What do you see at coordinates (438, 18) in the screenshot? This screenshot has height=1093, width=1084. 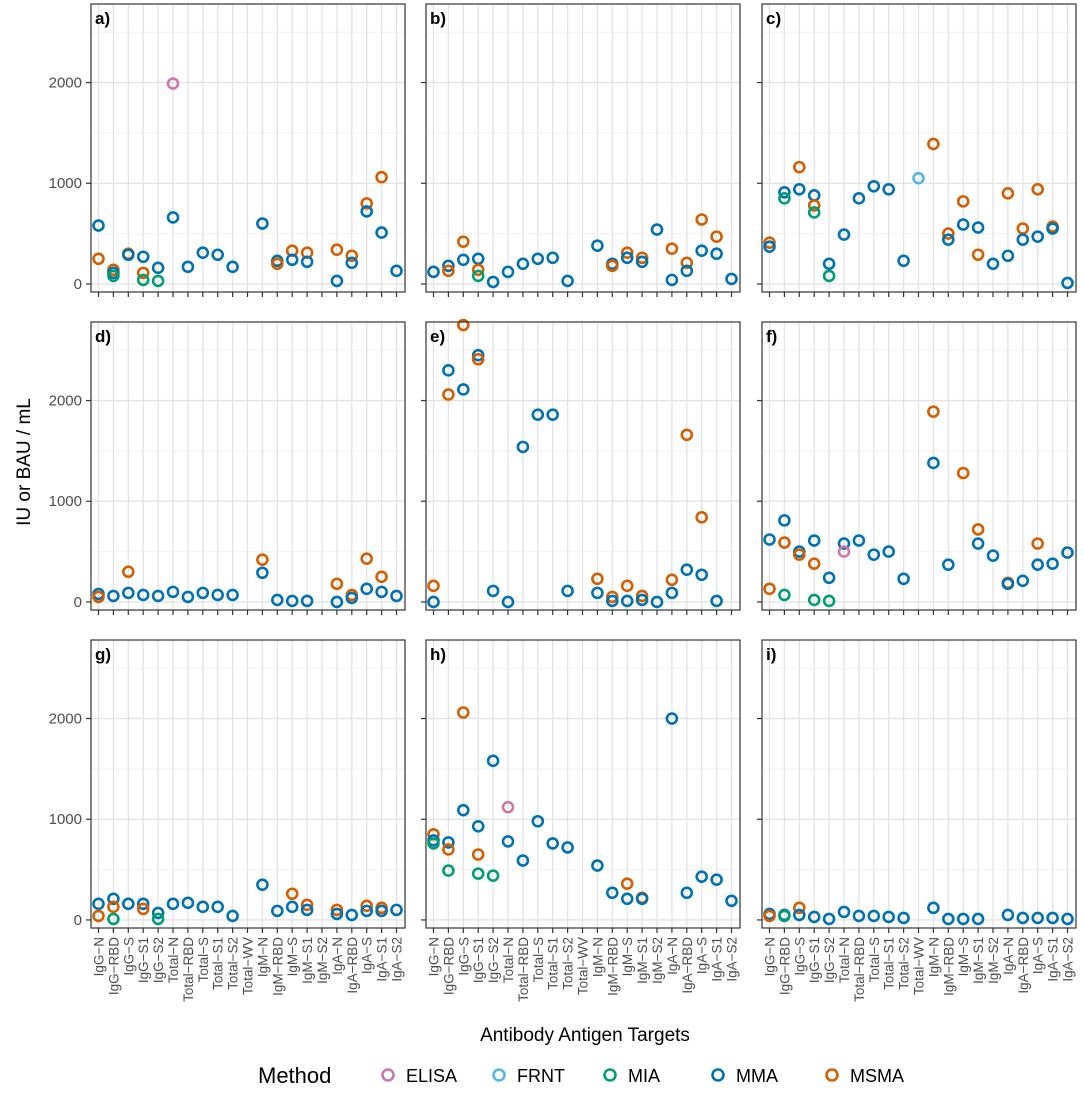 I see `panel-label: b)` at bounding box center [438, 18].